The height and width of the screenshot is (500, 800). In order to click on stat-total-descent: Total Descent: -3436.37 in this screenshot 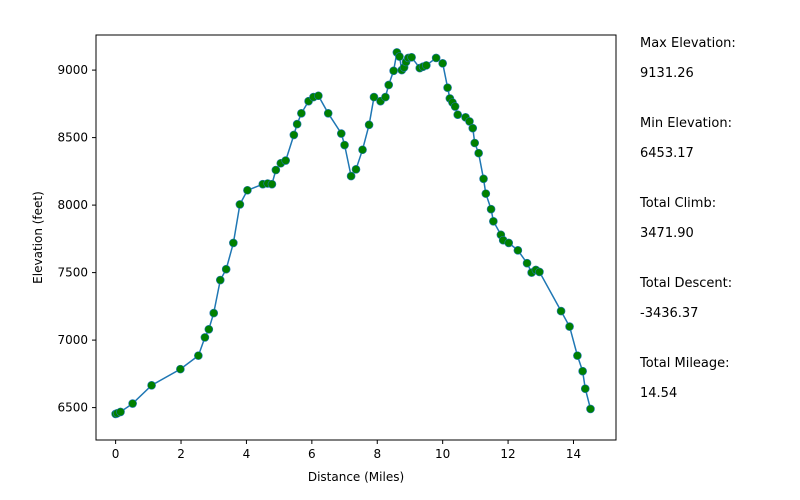, I will do `click(715, 316)`.